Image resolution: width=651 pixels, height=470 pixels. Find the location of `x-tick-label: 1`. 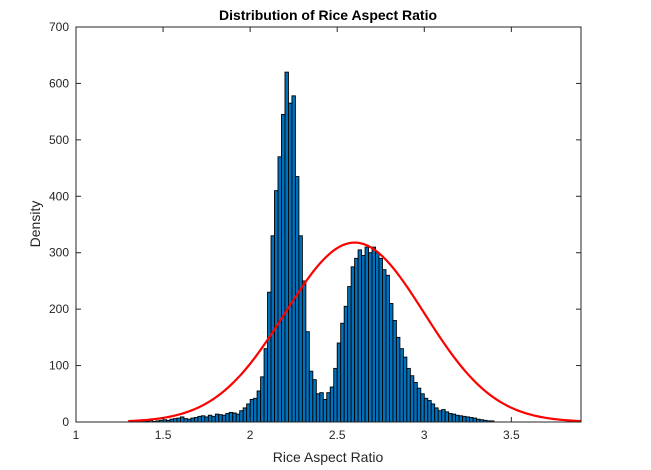

x-tick-label: 1 is located at coordinates (76, 435).